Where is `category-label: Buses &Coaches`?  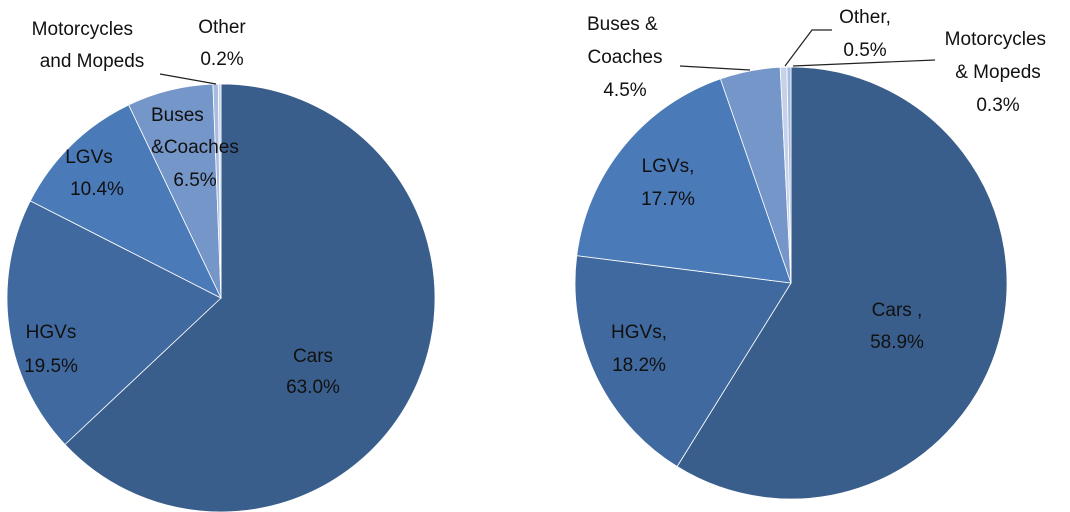
category-label: Buses &Coaches is located at coordinates (195, 131).